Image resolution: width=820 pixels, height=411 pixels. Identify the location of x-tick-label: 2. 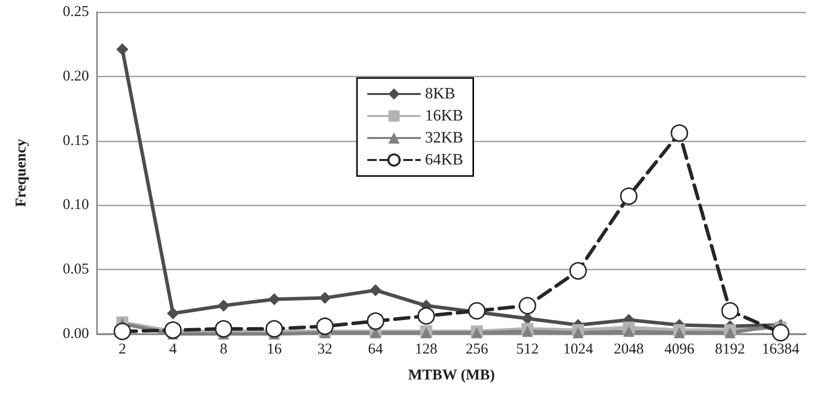
(122, 350).